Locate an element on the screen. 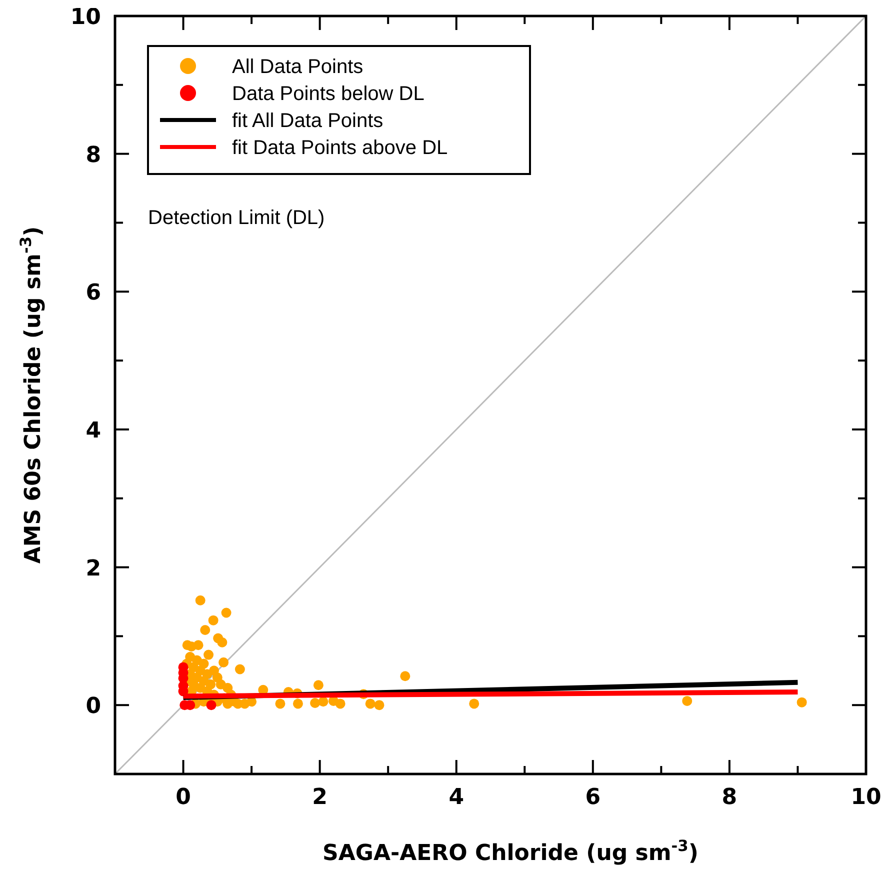 This screenshot has width=894, height=872. y-tick-label: 4 is located at coordinates (93, 431).